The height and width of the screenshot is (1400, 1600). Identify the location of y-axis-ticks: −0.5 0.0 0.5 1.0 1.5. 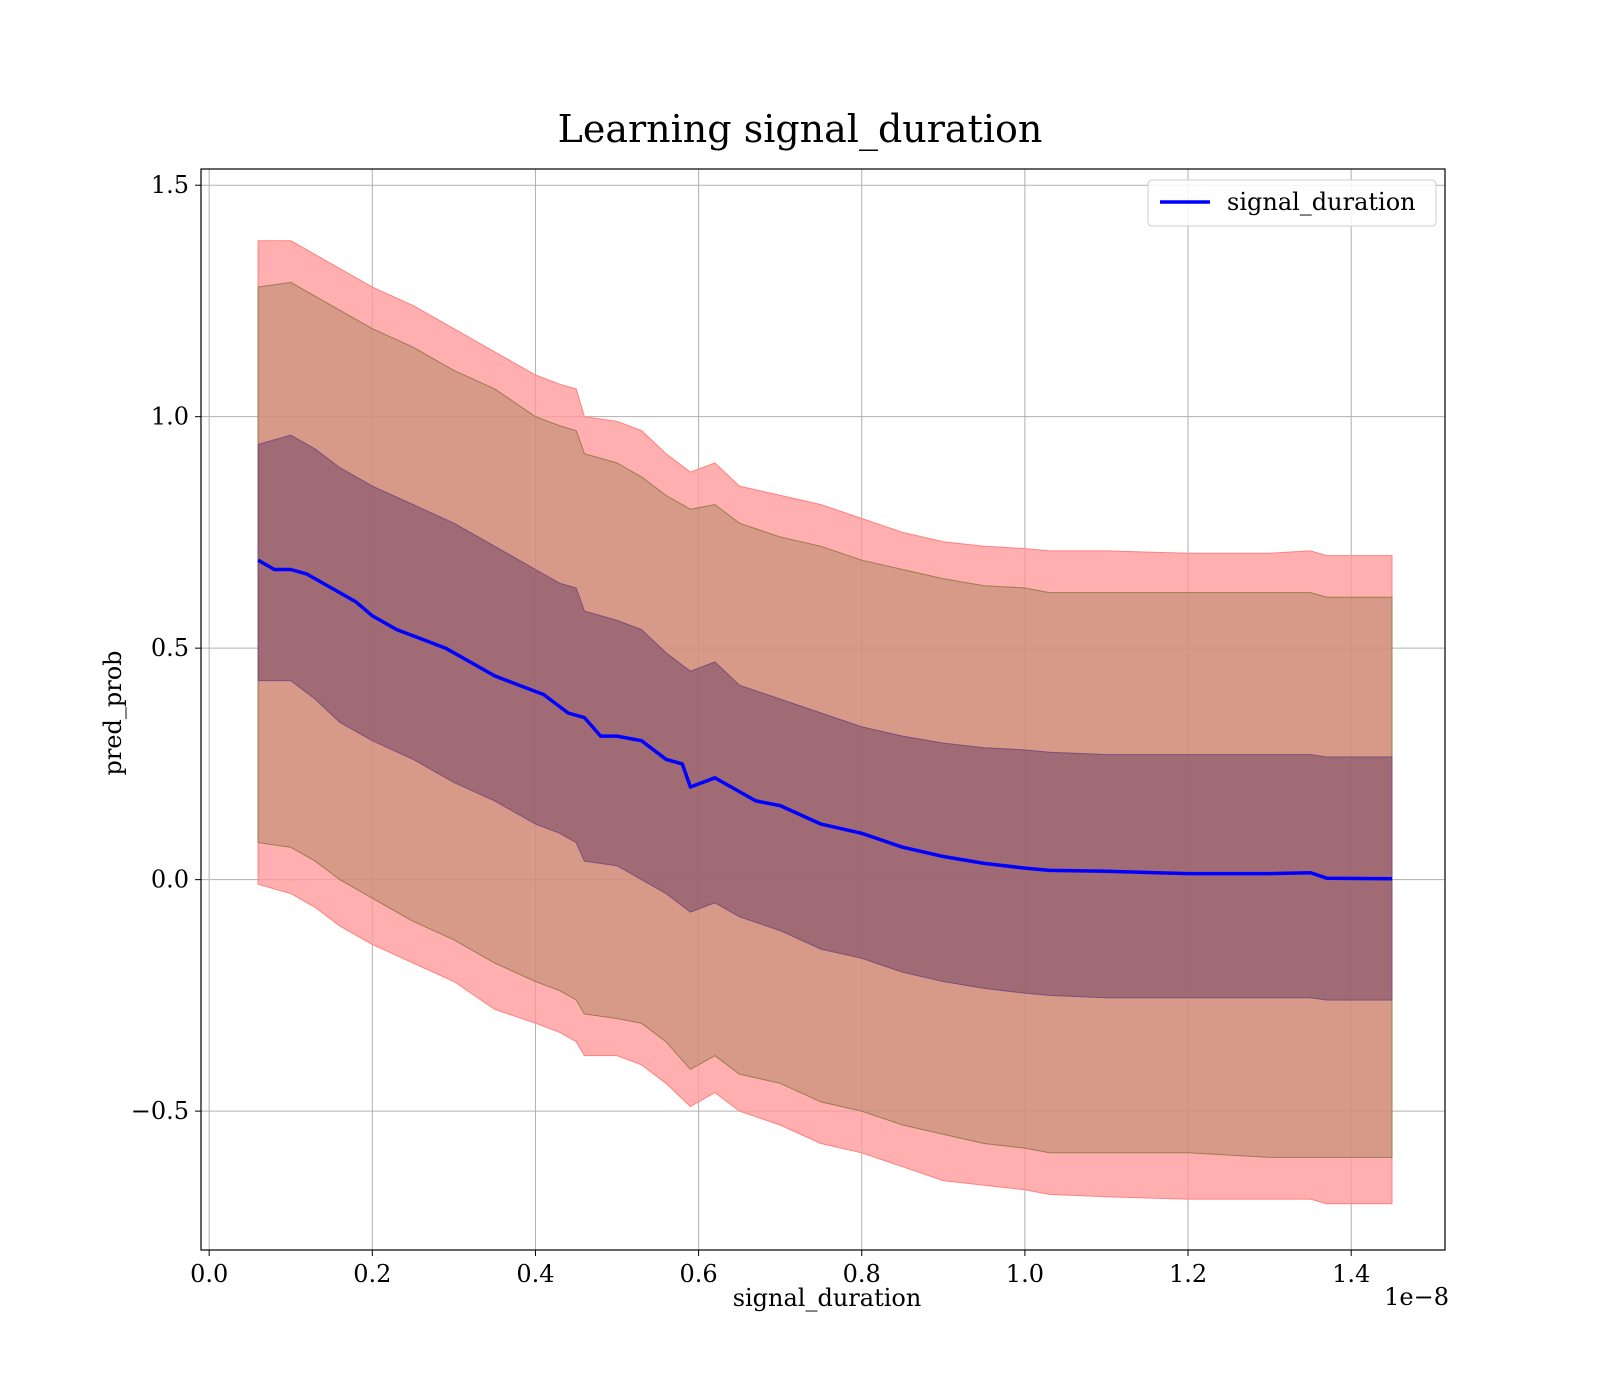
(166, 648).